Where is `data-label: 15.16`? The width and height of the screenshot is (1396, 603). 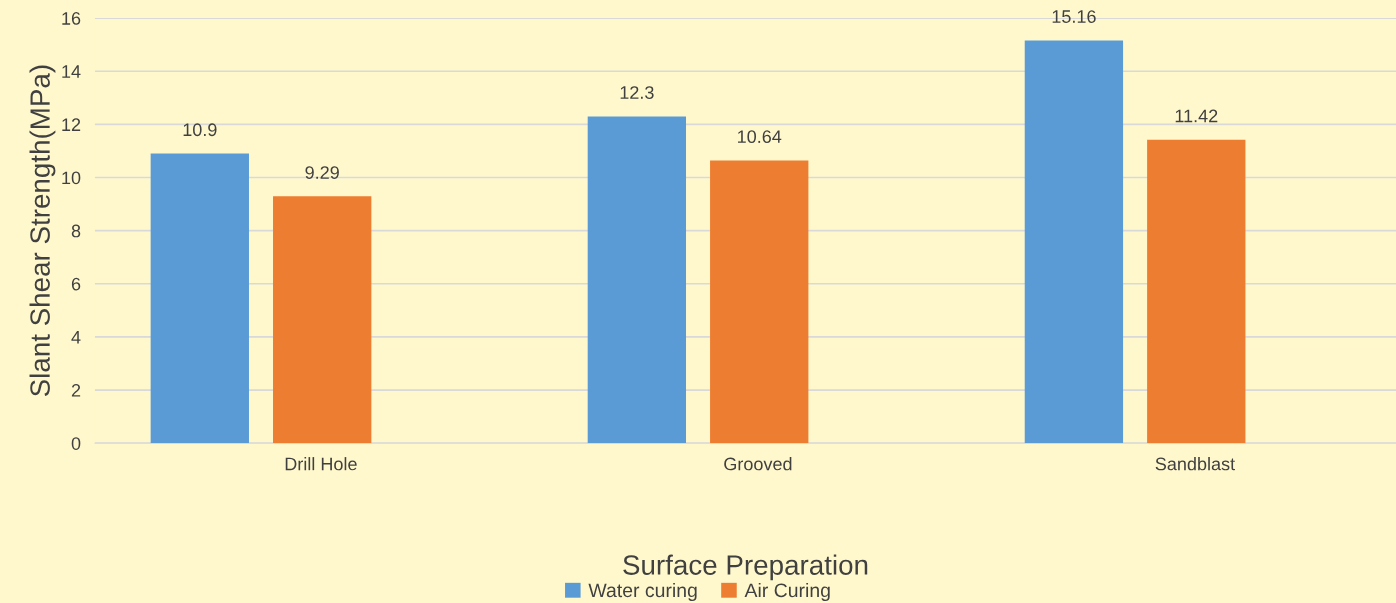
data-label: 15.16 is located at coordinates (1074, 16).